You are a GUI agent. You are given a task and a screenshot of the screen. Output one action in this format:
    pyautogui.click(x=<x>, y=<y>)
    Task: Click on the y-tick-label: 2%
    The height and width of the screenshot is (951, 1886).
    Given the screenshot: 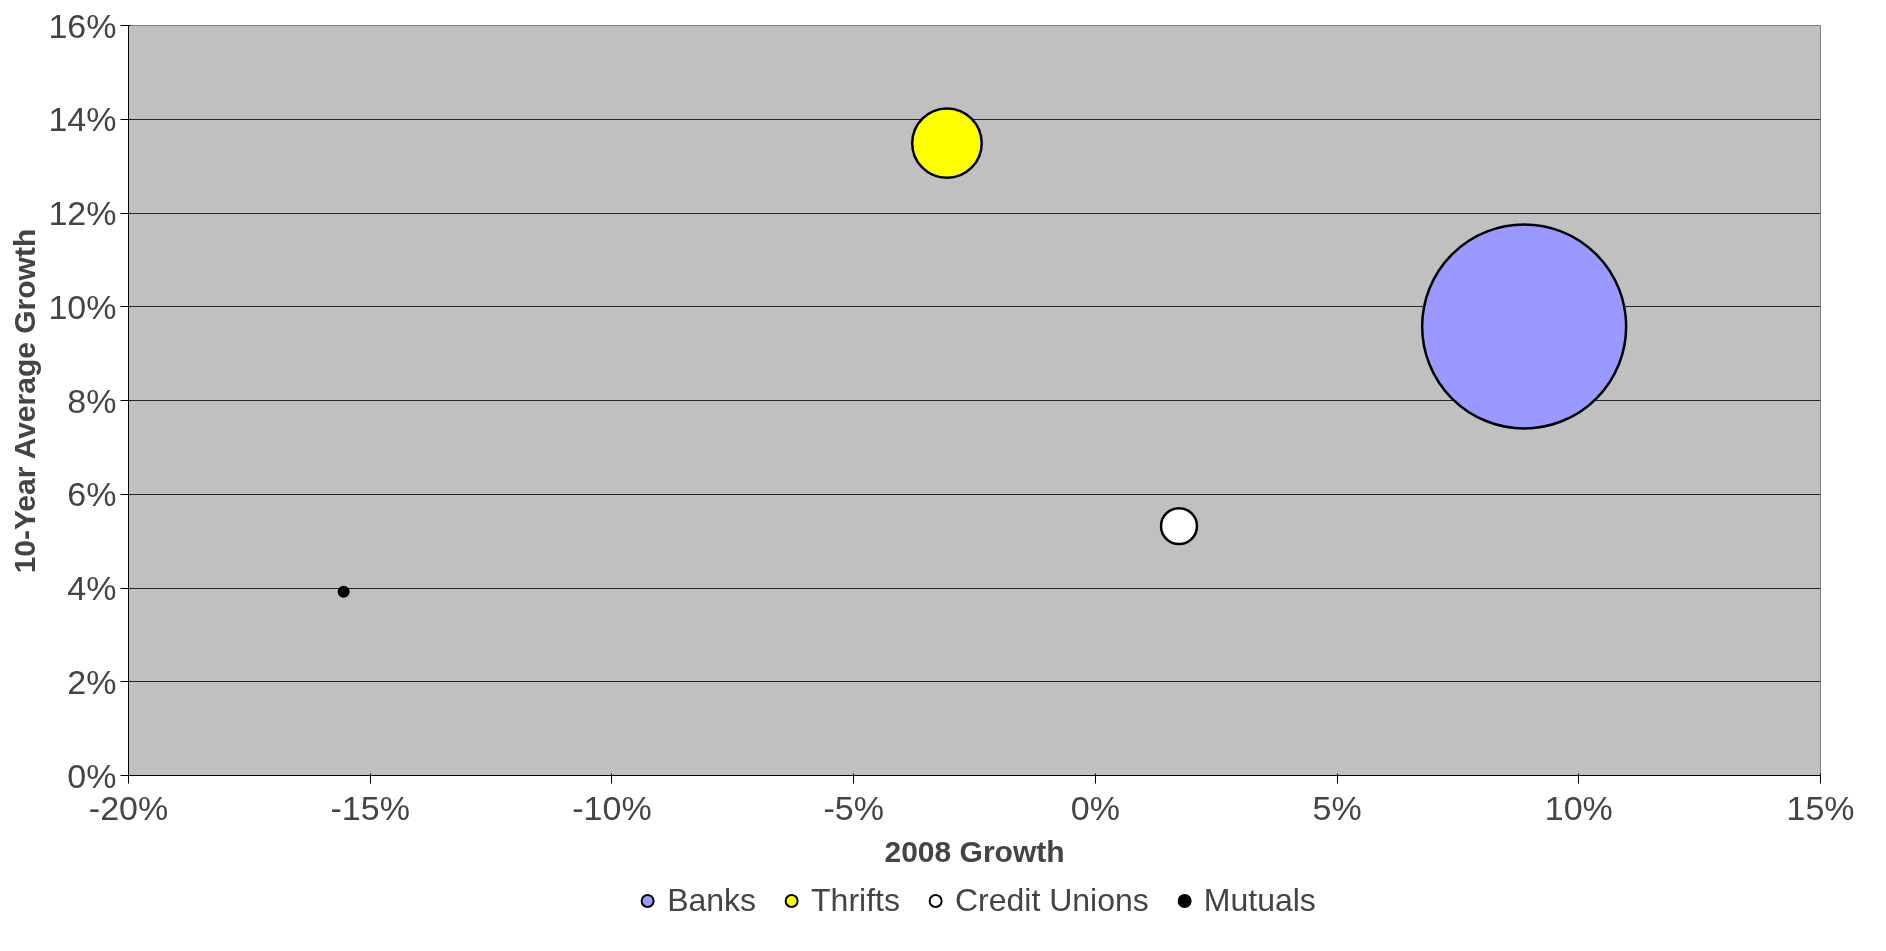 What is the action you would take?
    pyautogui.click(x=92, y=681)
    